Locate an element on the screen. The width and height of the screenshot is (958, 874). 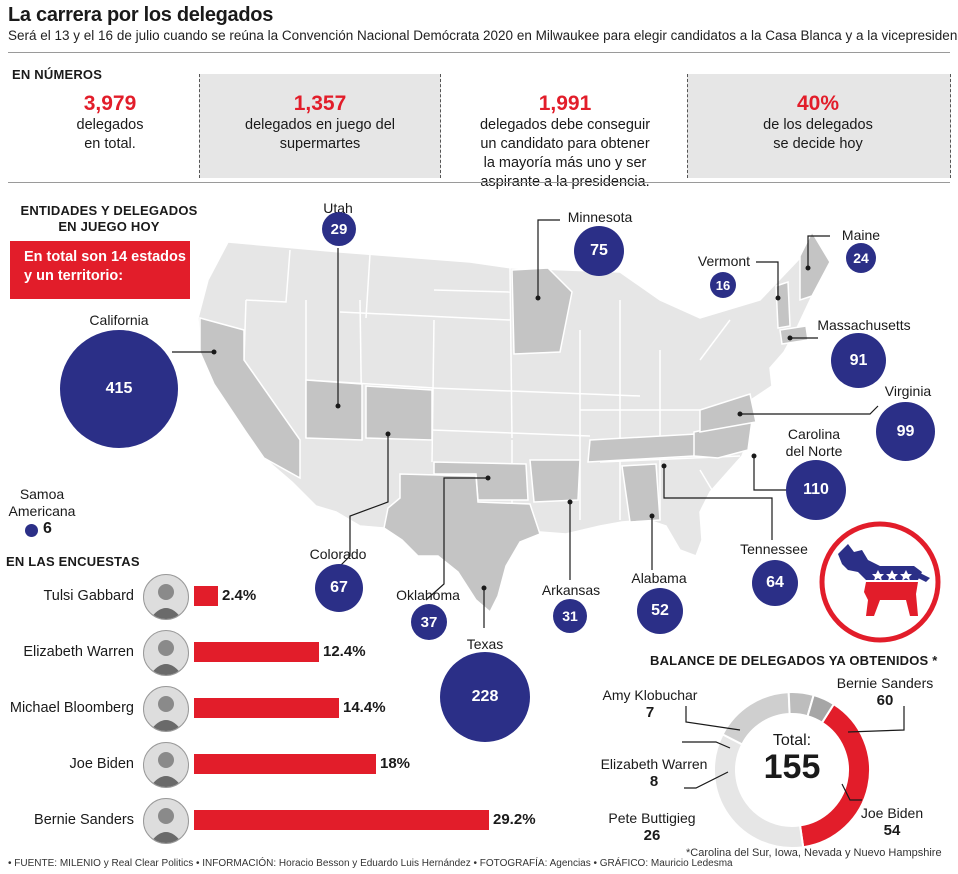
stat-porcentaje: 40% de los delegados se decide hoy is located at coordinates (818, 123).